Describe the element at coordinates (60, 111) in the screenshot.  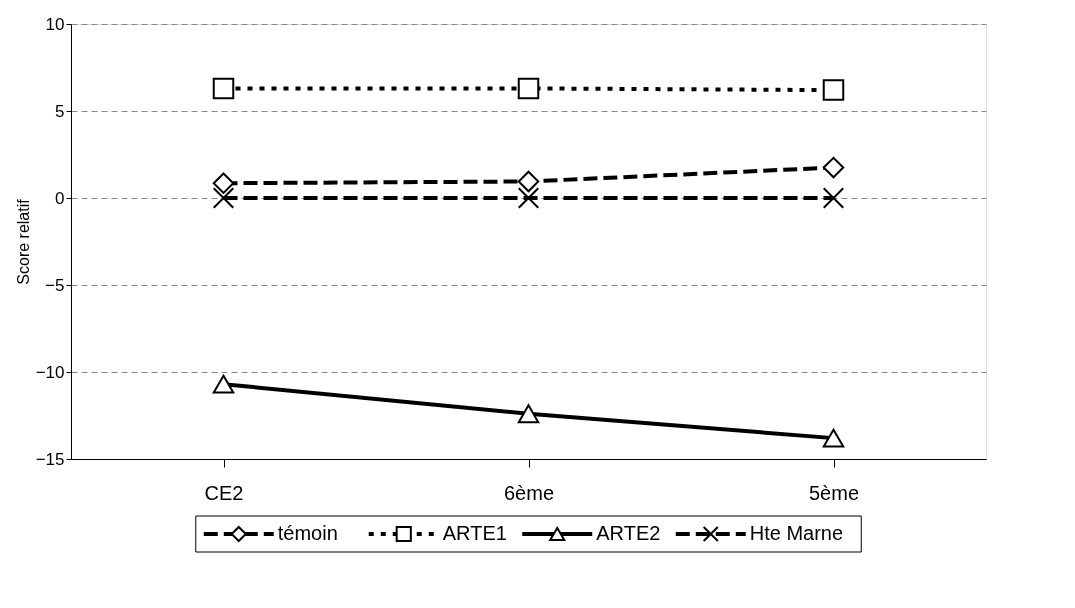
I see `y-tick-label: 5` at that location.